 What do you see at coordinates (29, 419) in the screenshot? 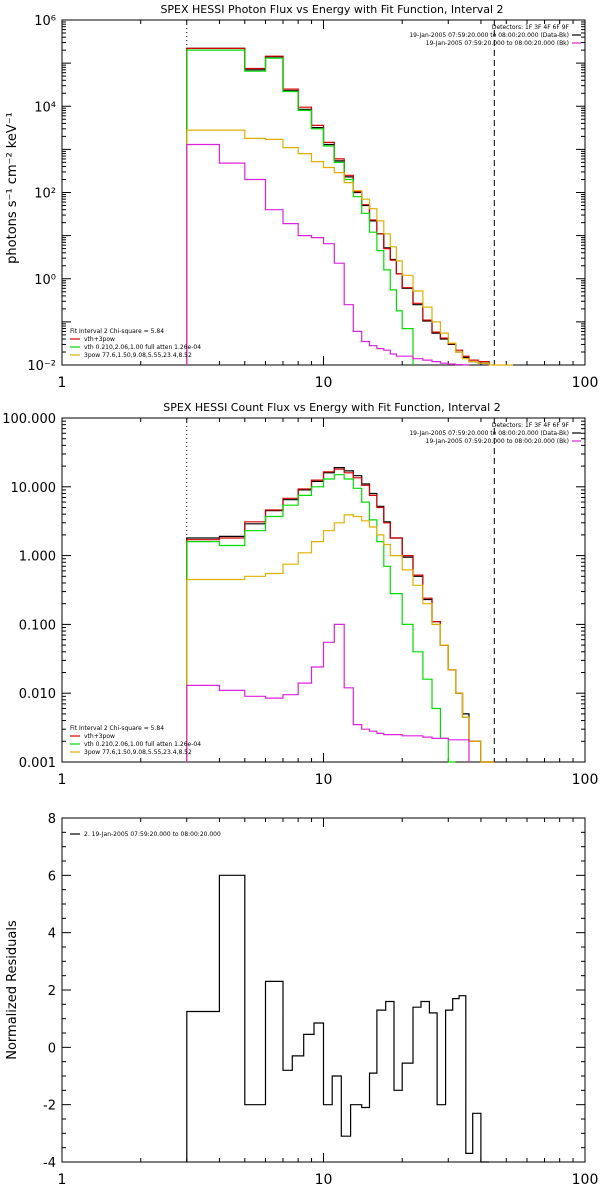
I see `y-tick-label: 100.000` at bounding box center [29, 419].